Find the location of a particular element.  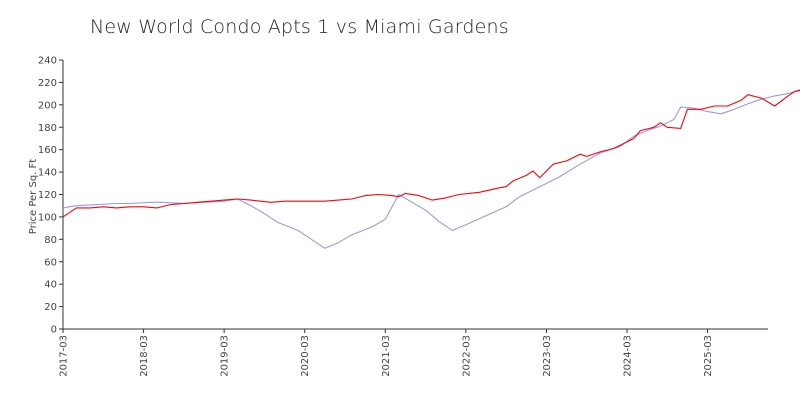

y-tick-label: 100 is located at coordinates (47, 217).